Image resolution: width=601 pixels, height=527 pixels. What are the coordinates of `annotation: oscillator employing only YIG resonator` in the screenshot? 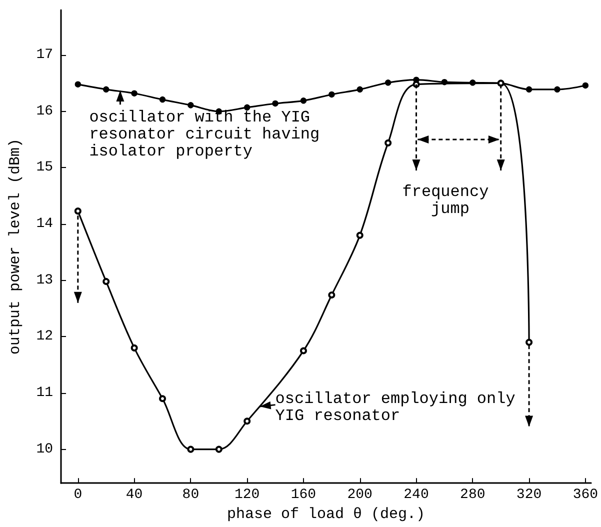 It's located at (400, 408).